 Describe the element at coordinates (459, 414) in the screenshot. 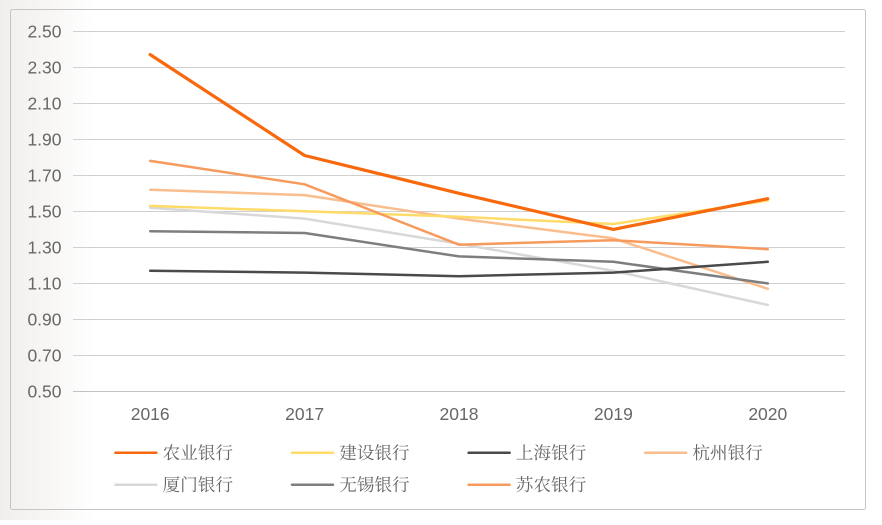

I see `svg-text: 2018` at that location.